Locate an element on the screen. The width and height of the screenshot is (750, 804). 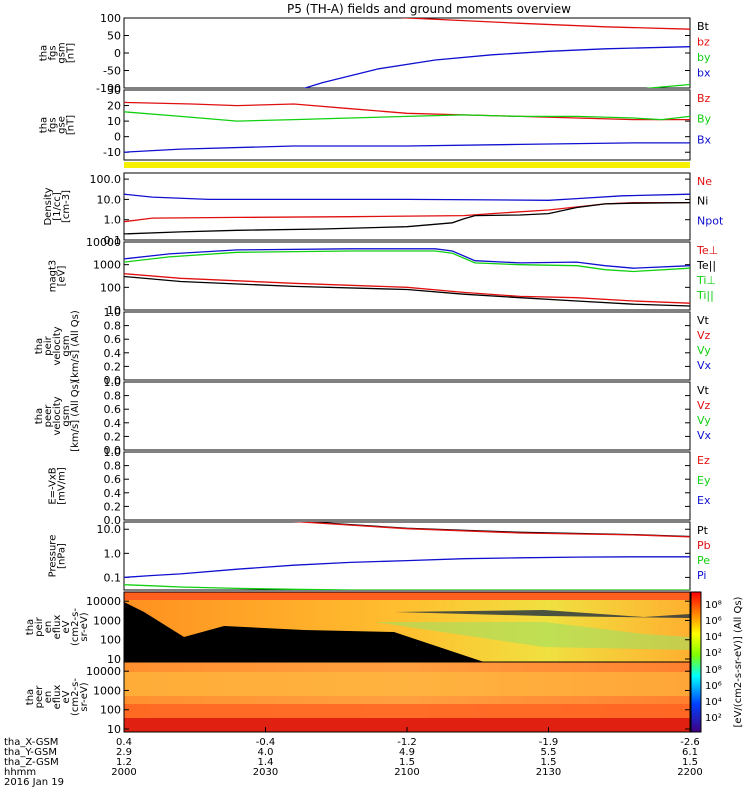
x-axis-row-label: tha_Y-GSM is located at coordinates (30, 752).